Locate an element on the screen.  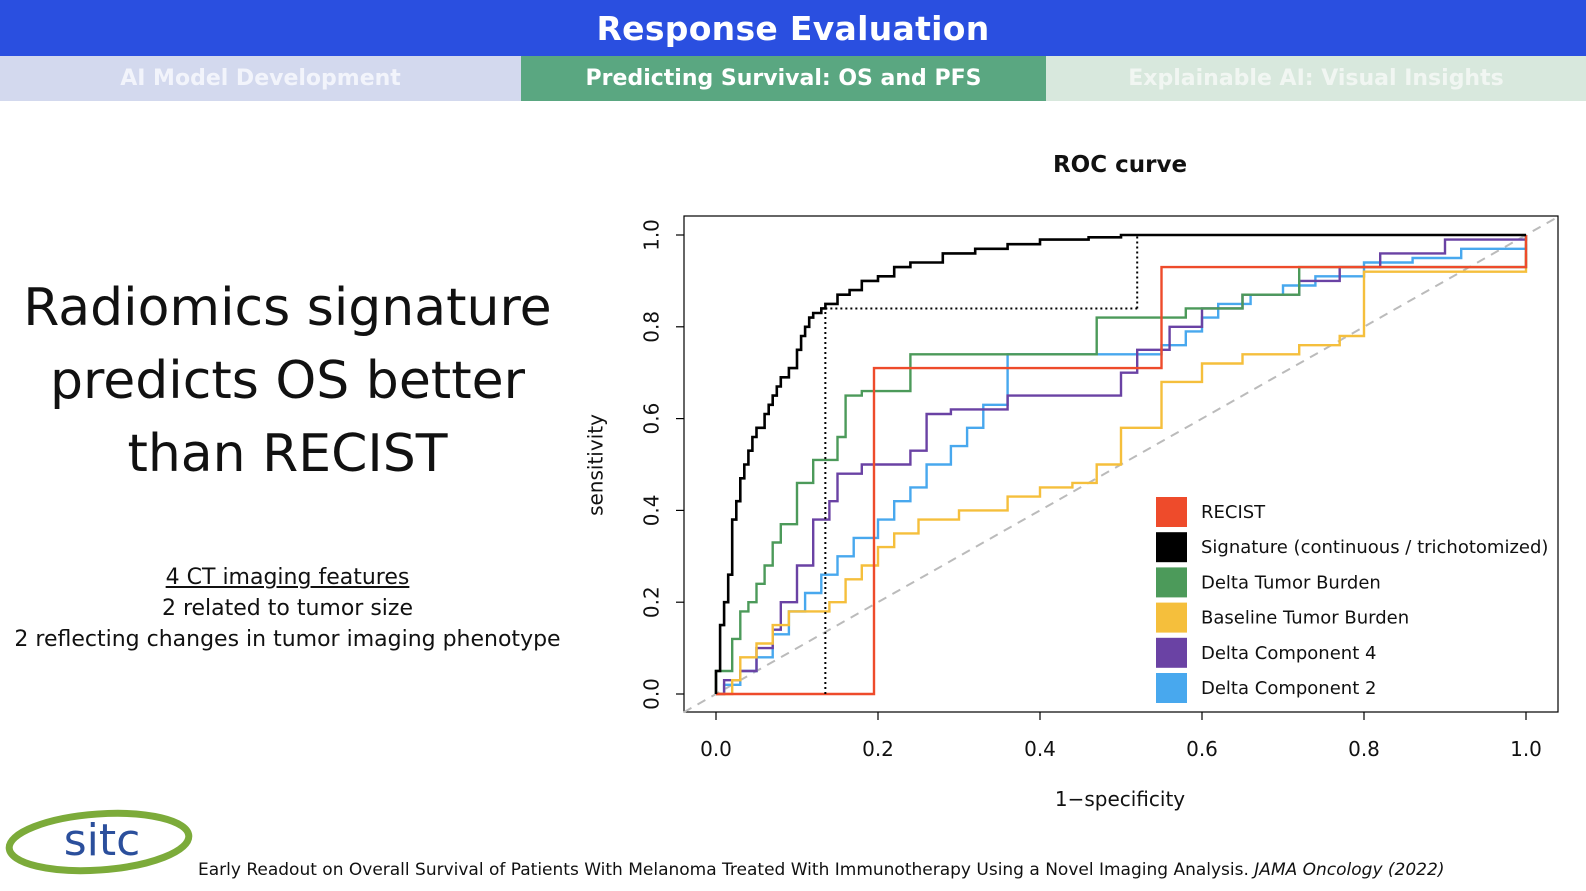
chart-title: ROC curve is located at coordinates (1120, 165).